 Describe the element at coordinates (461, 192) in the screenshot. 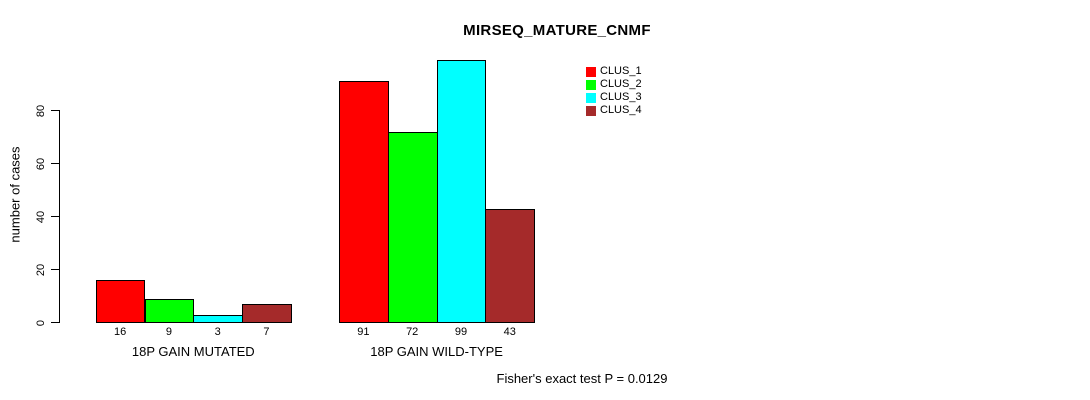

I see `bar-clus_3-group2` at that location.